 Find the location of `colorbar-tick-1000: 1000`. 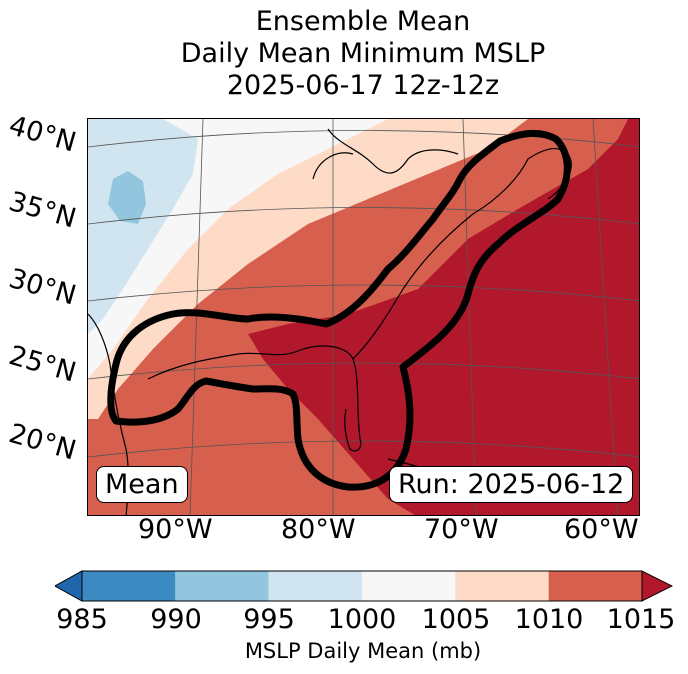

colorbar-tick-1000: 1000 is located at coordinates (362, 619).